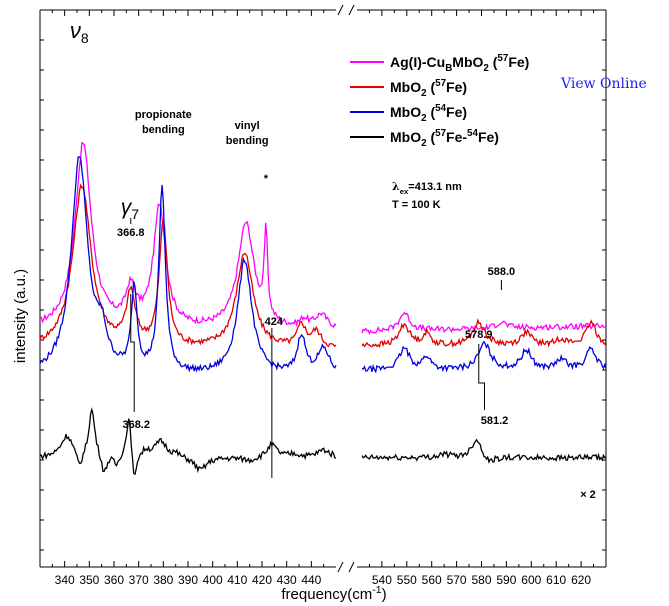 The image size is (669, 606). Describe the element at coordinates (495, 421) in the screenshot. I see `peak-label-581: 581.2` at that location.